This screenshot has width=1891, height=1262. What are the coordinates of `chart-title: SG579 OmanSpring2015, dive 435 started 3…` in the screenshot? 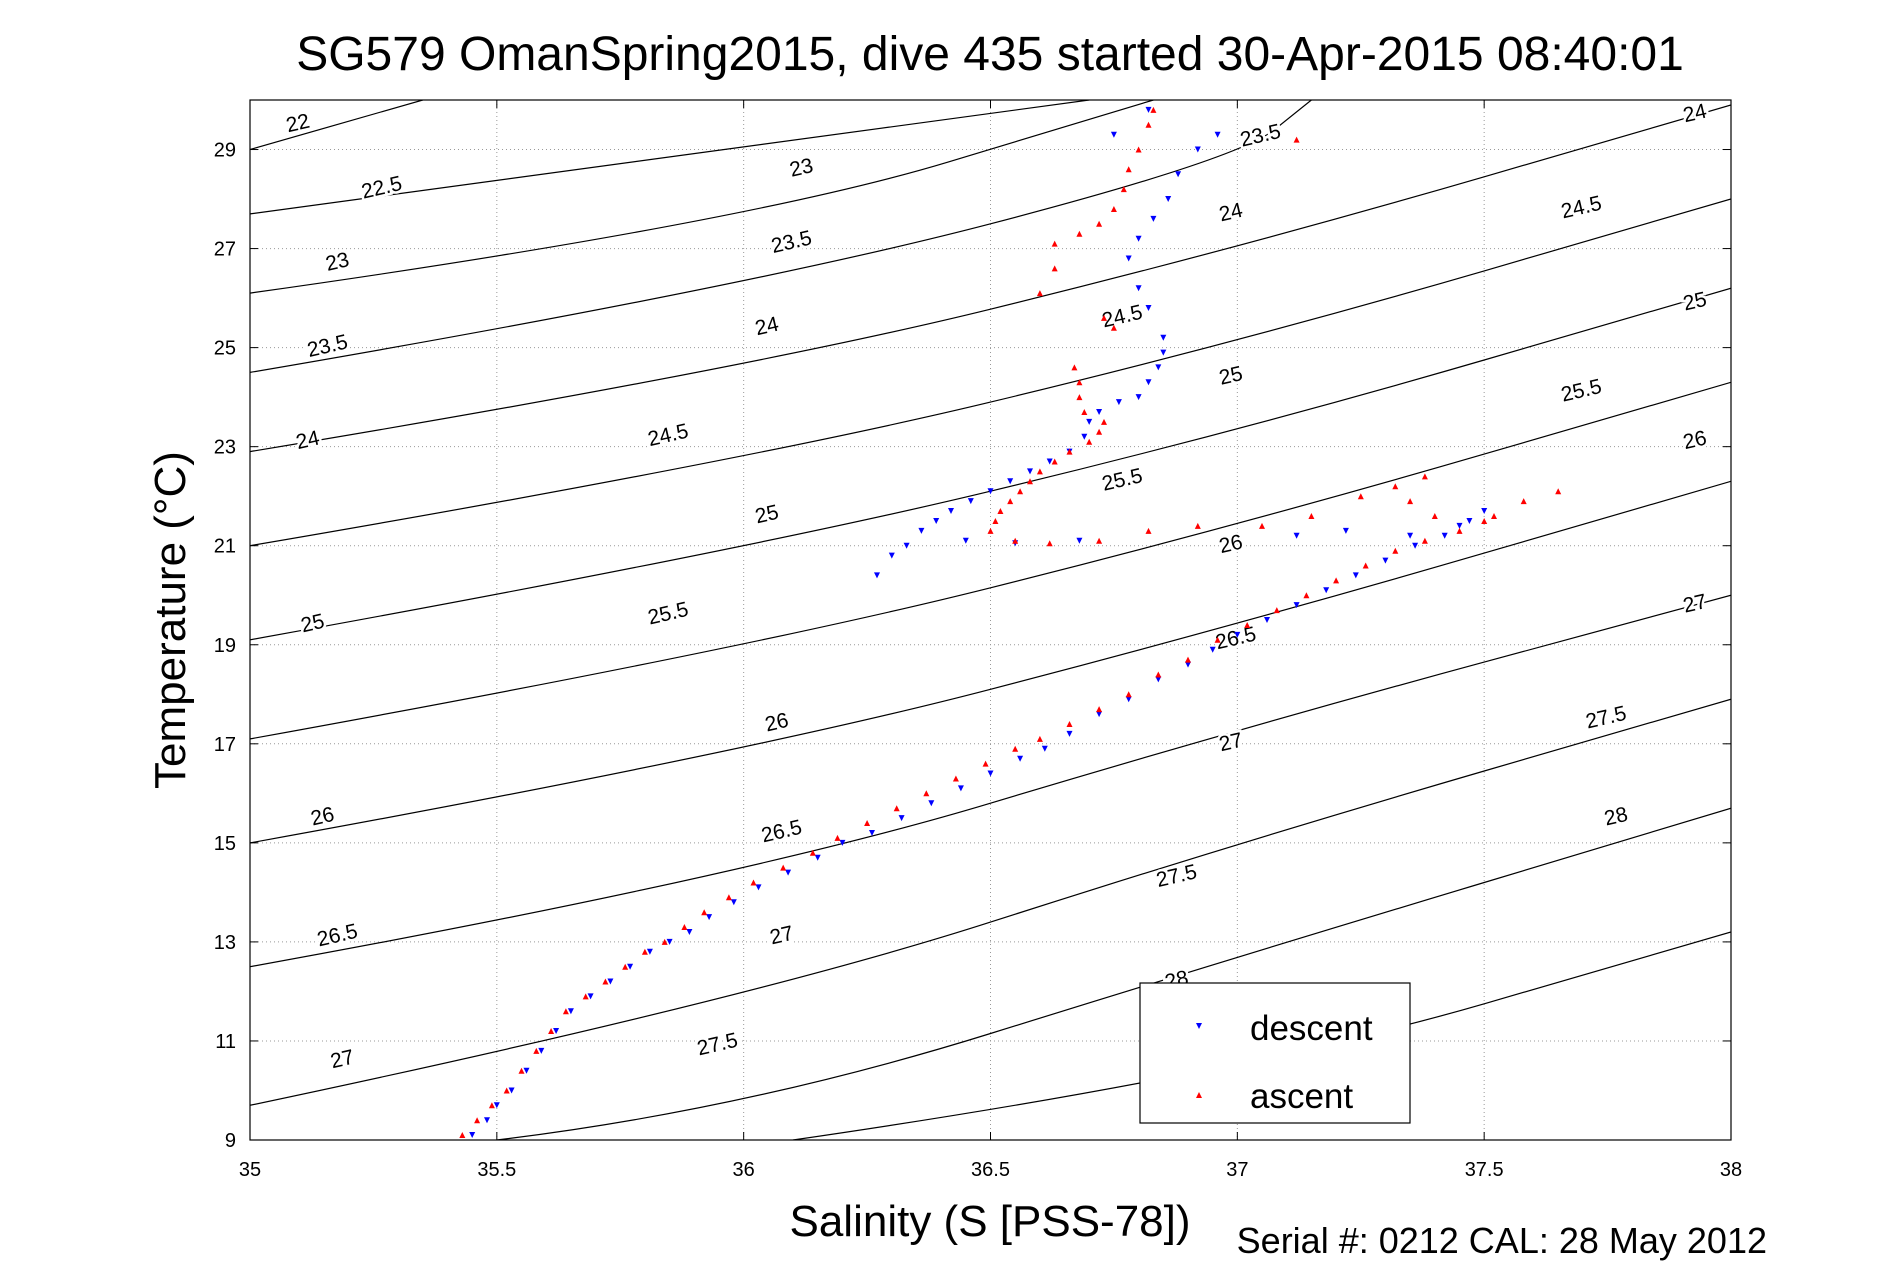 It's located at (990, 54).